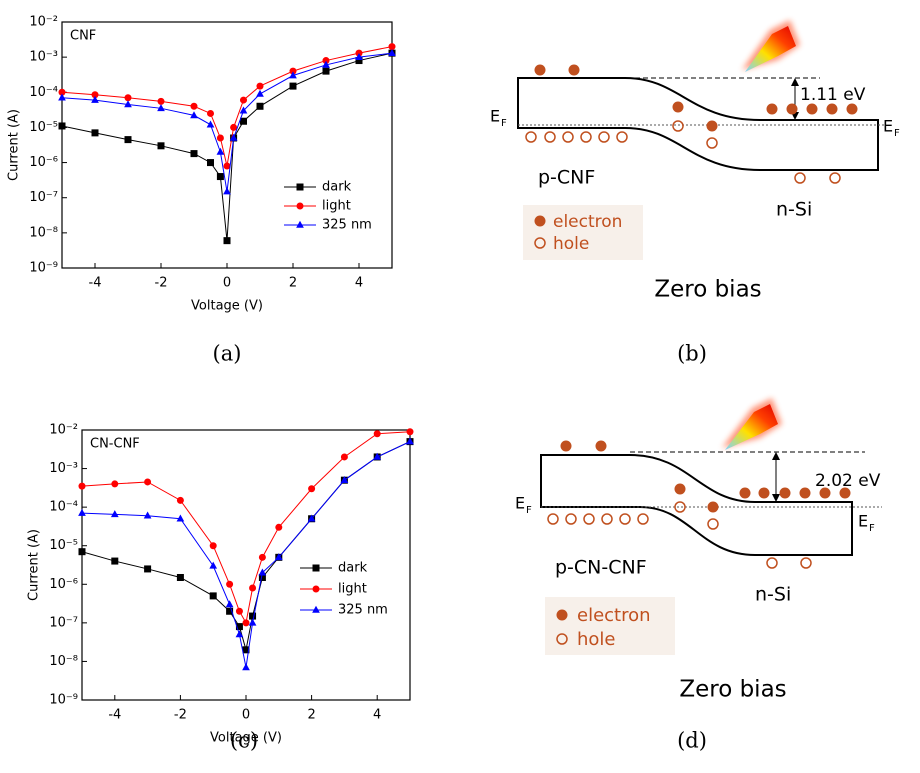 The image size is (920, 773). I want to click on y-tick-label: 10⁻⁵, so click(63, 545).